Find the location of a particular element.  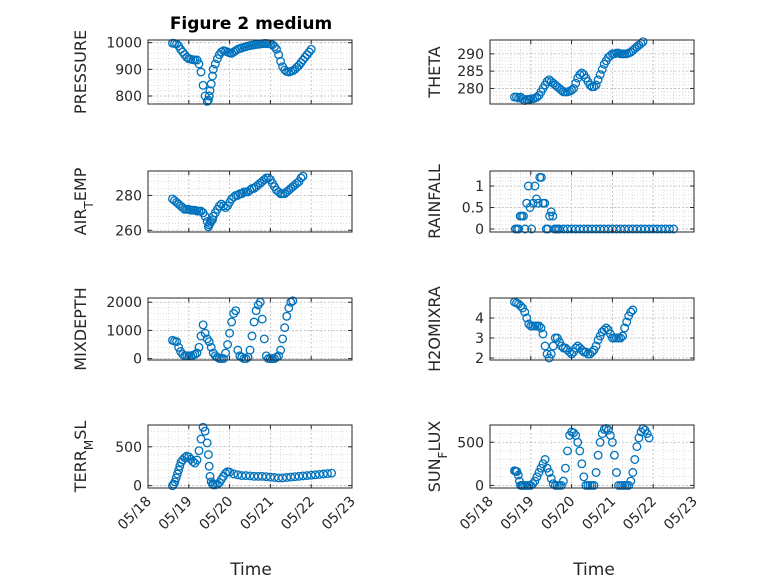

subplot-pressure: 800 900 1000 PRESSURE is located at coordinates (212, 72).